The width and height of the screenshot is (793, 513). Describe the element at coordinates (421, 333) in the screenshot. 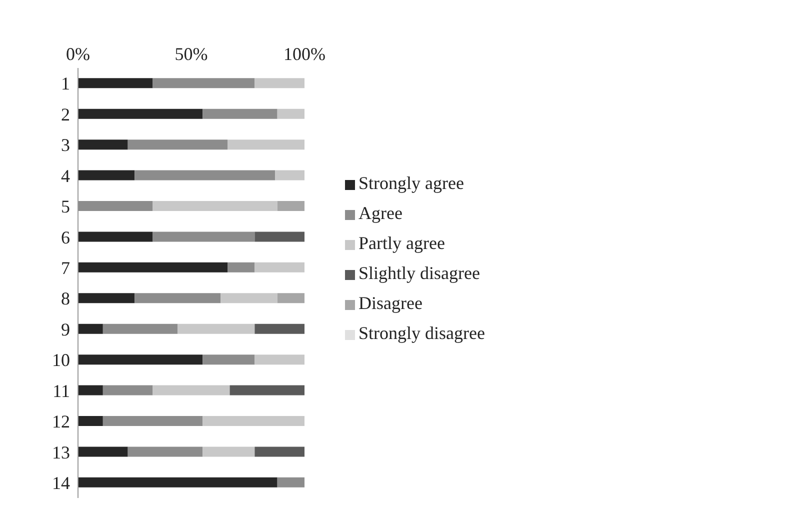

I see `legend-label: Strongly disagree` at that location.